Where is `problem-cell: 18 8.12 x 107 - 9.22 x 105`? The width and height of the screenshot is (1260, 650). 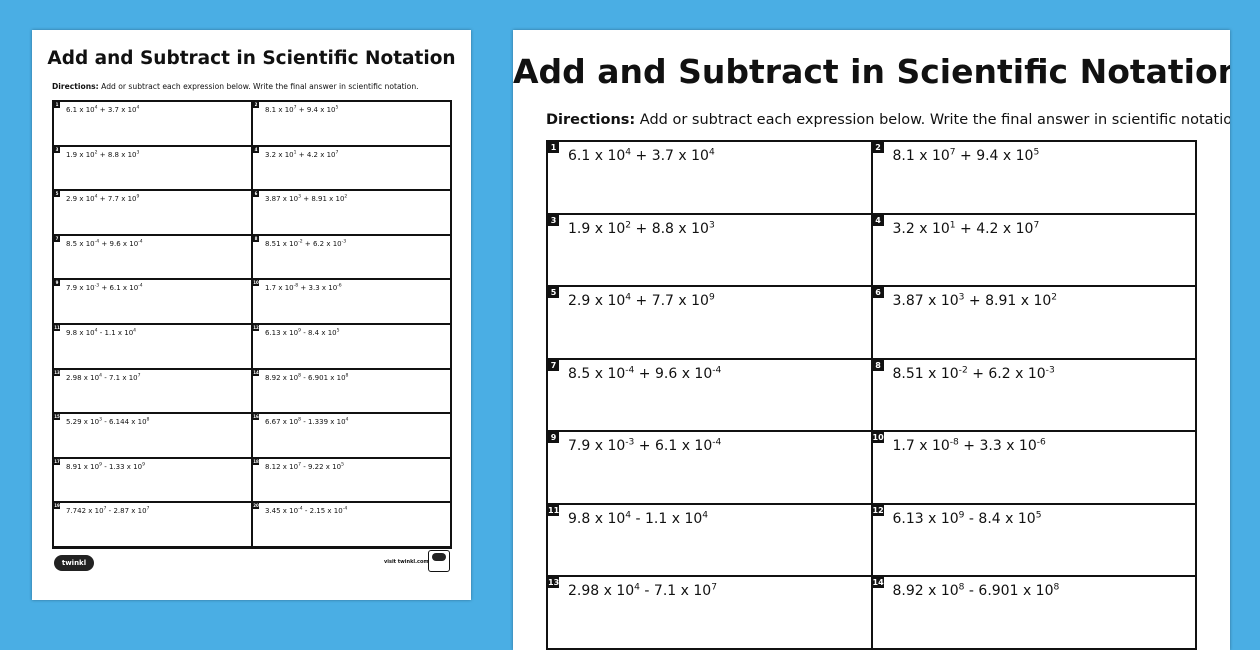
problem-cell: 18 8.12 x 107 - 9.22 x 105 is located at coordinates (351, 480).